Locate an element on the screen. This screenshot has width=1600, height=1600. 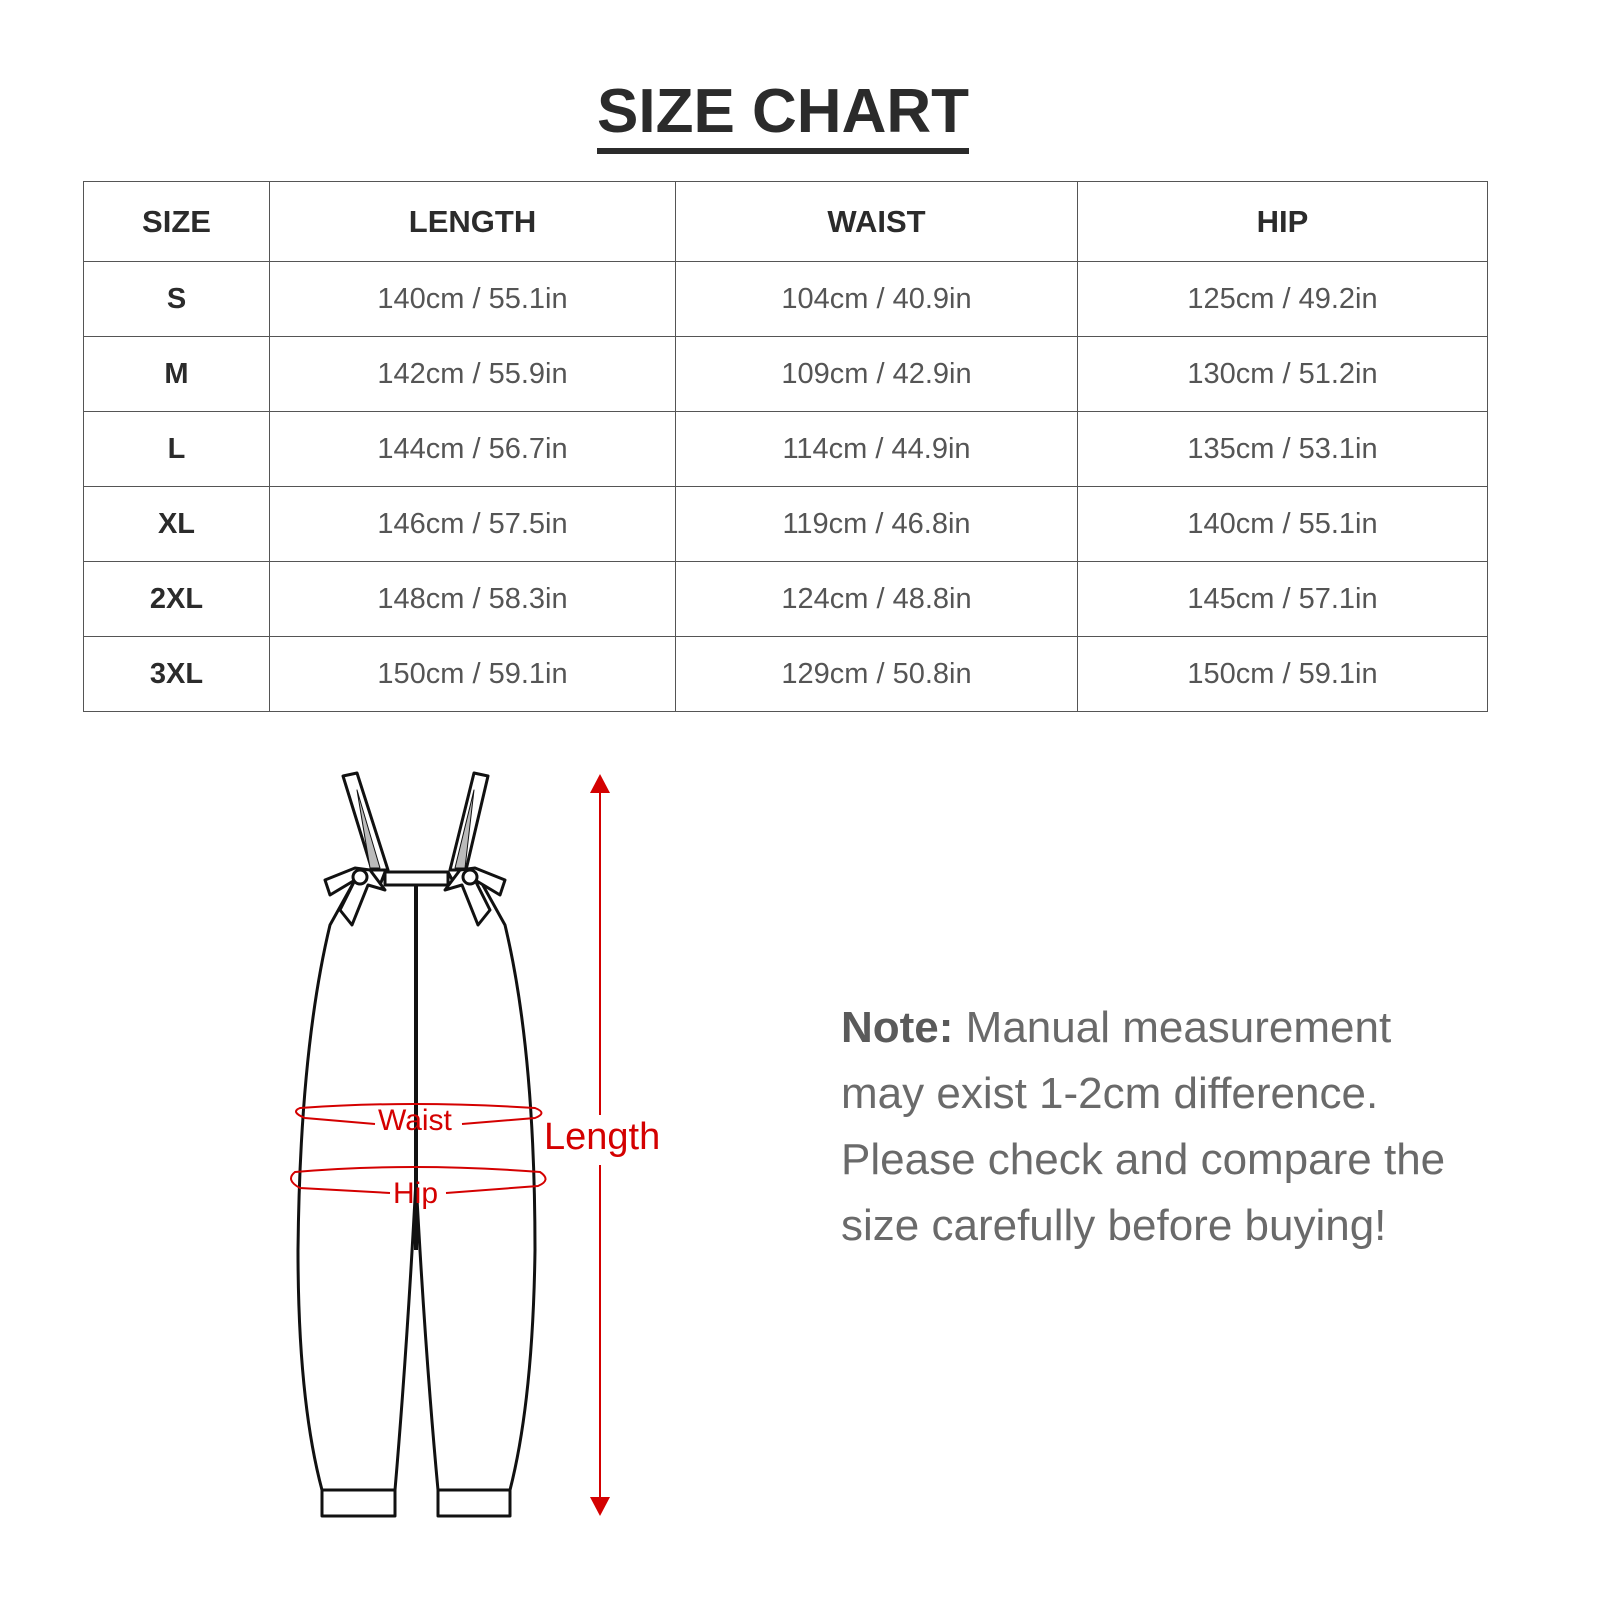
cell-length: 144cm / 56.7in is located at coordinates (472, 449).